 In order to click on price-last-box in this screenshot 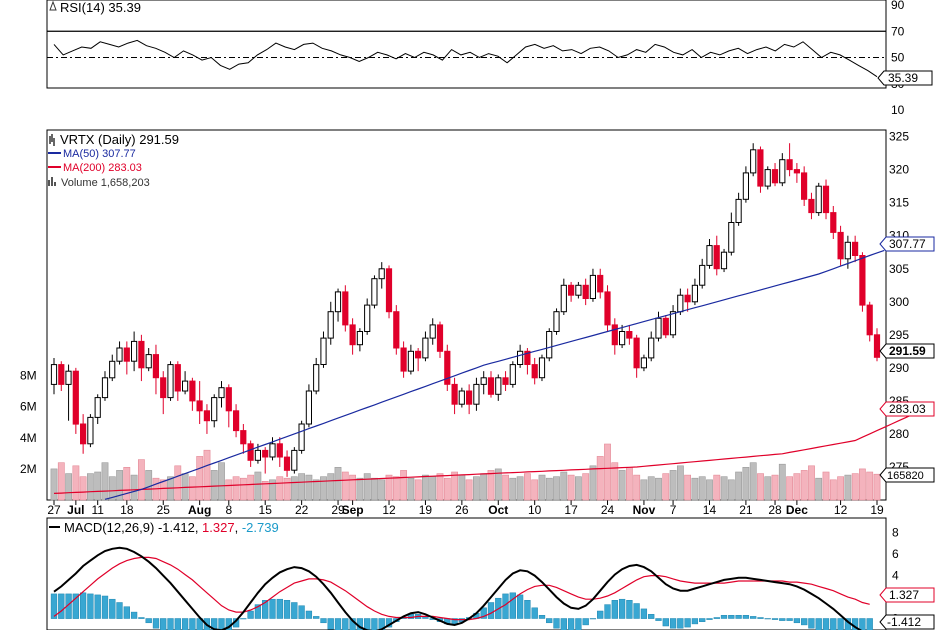, I will do `click(907, 351)`.